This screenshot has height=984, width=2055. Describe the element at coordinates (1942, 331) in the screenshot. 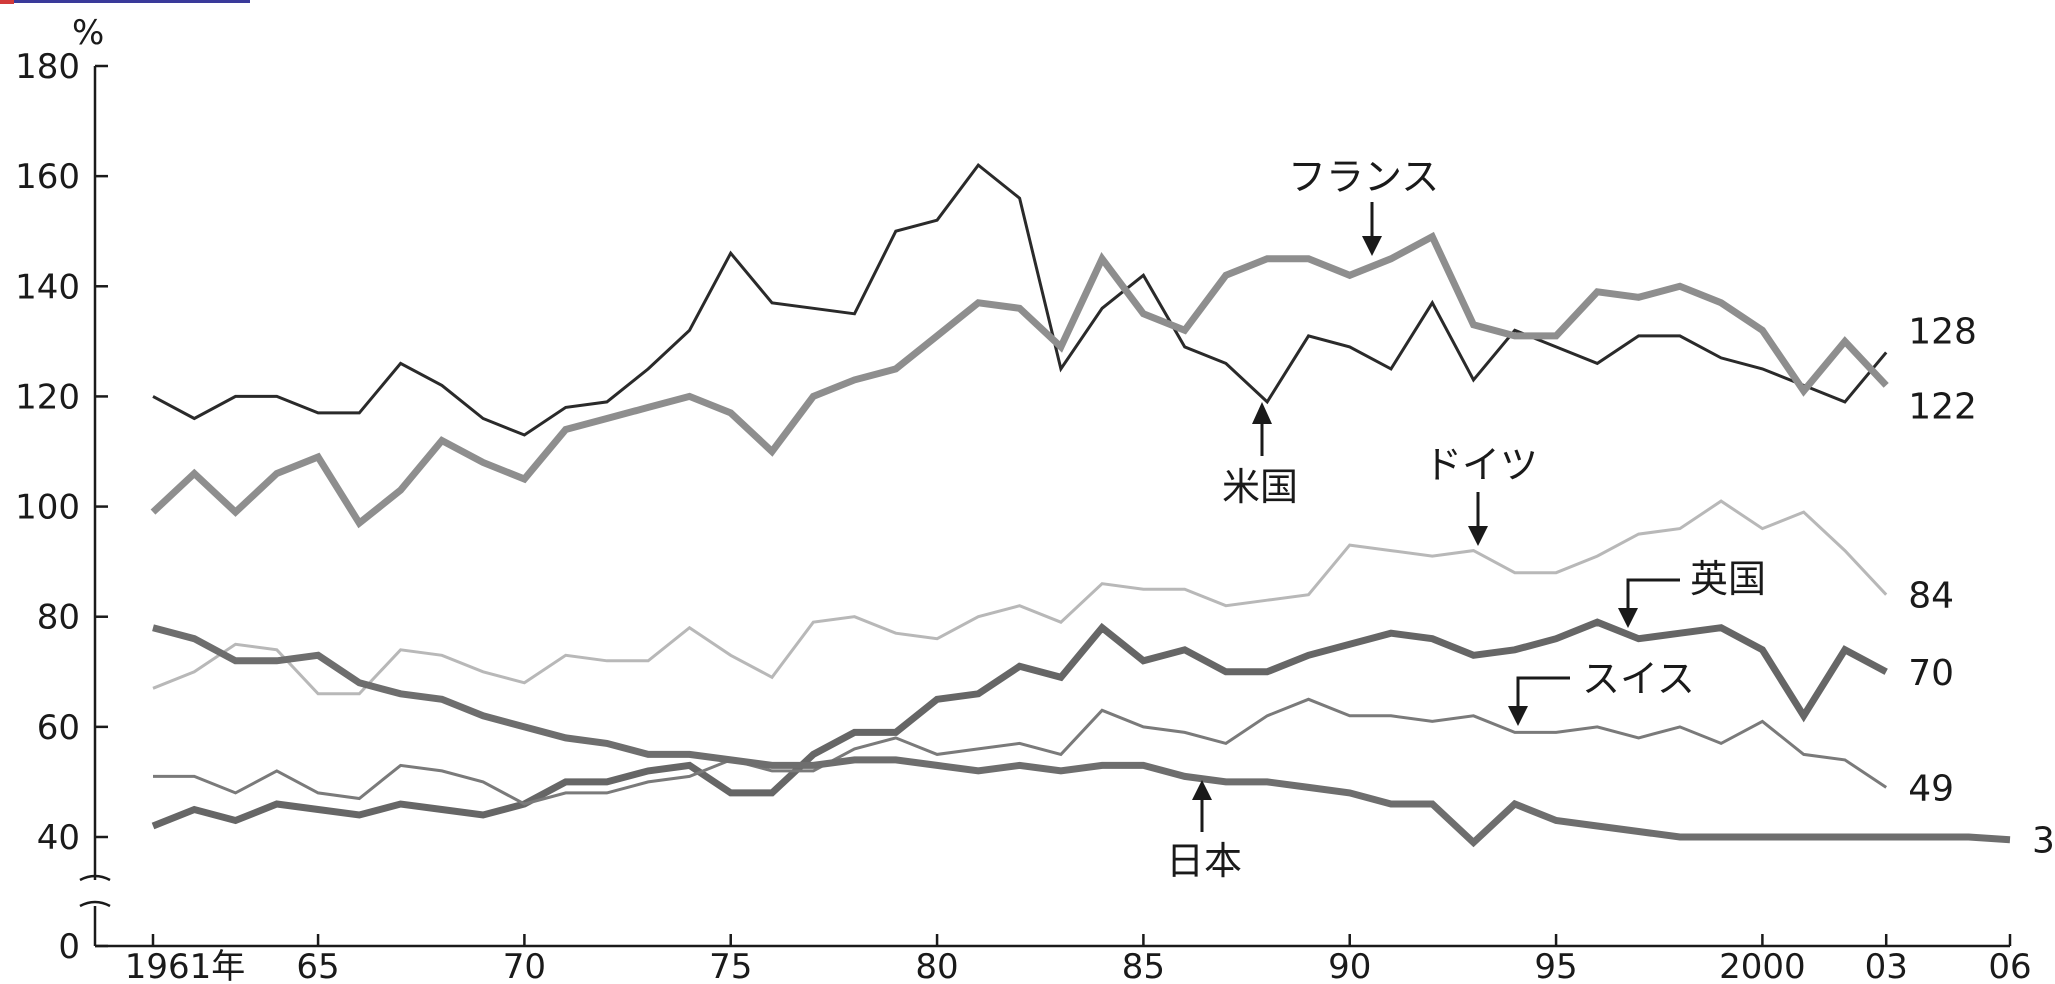

I see `series-end-label: 128` at that location.